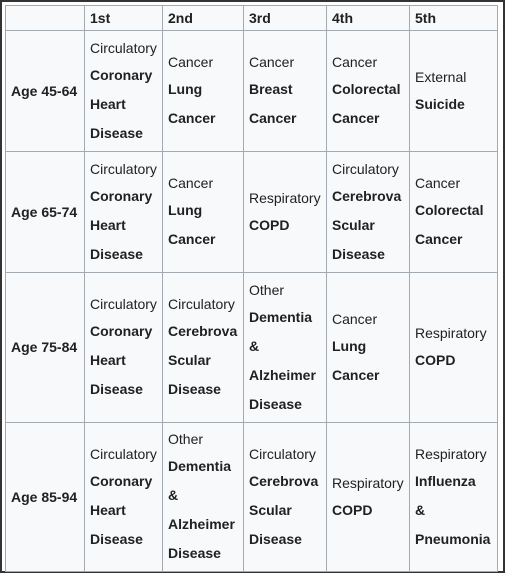  I want to click on row-label: Age 75-84, so click(45, 347).